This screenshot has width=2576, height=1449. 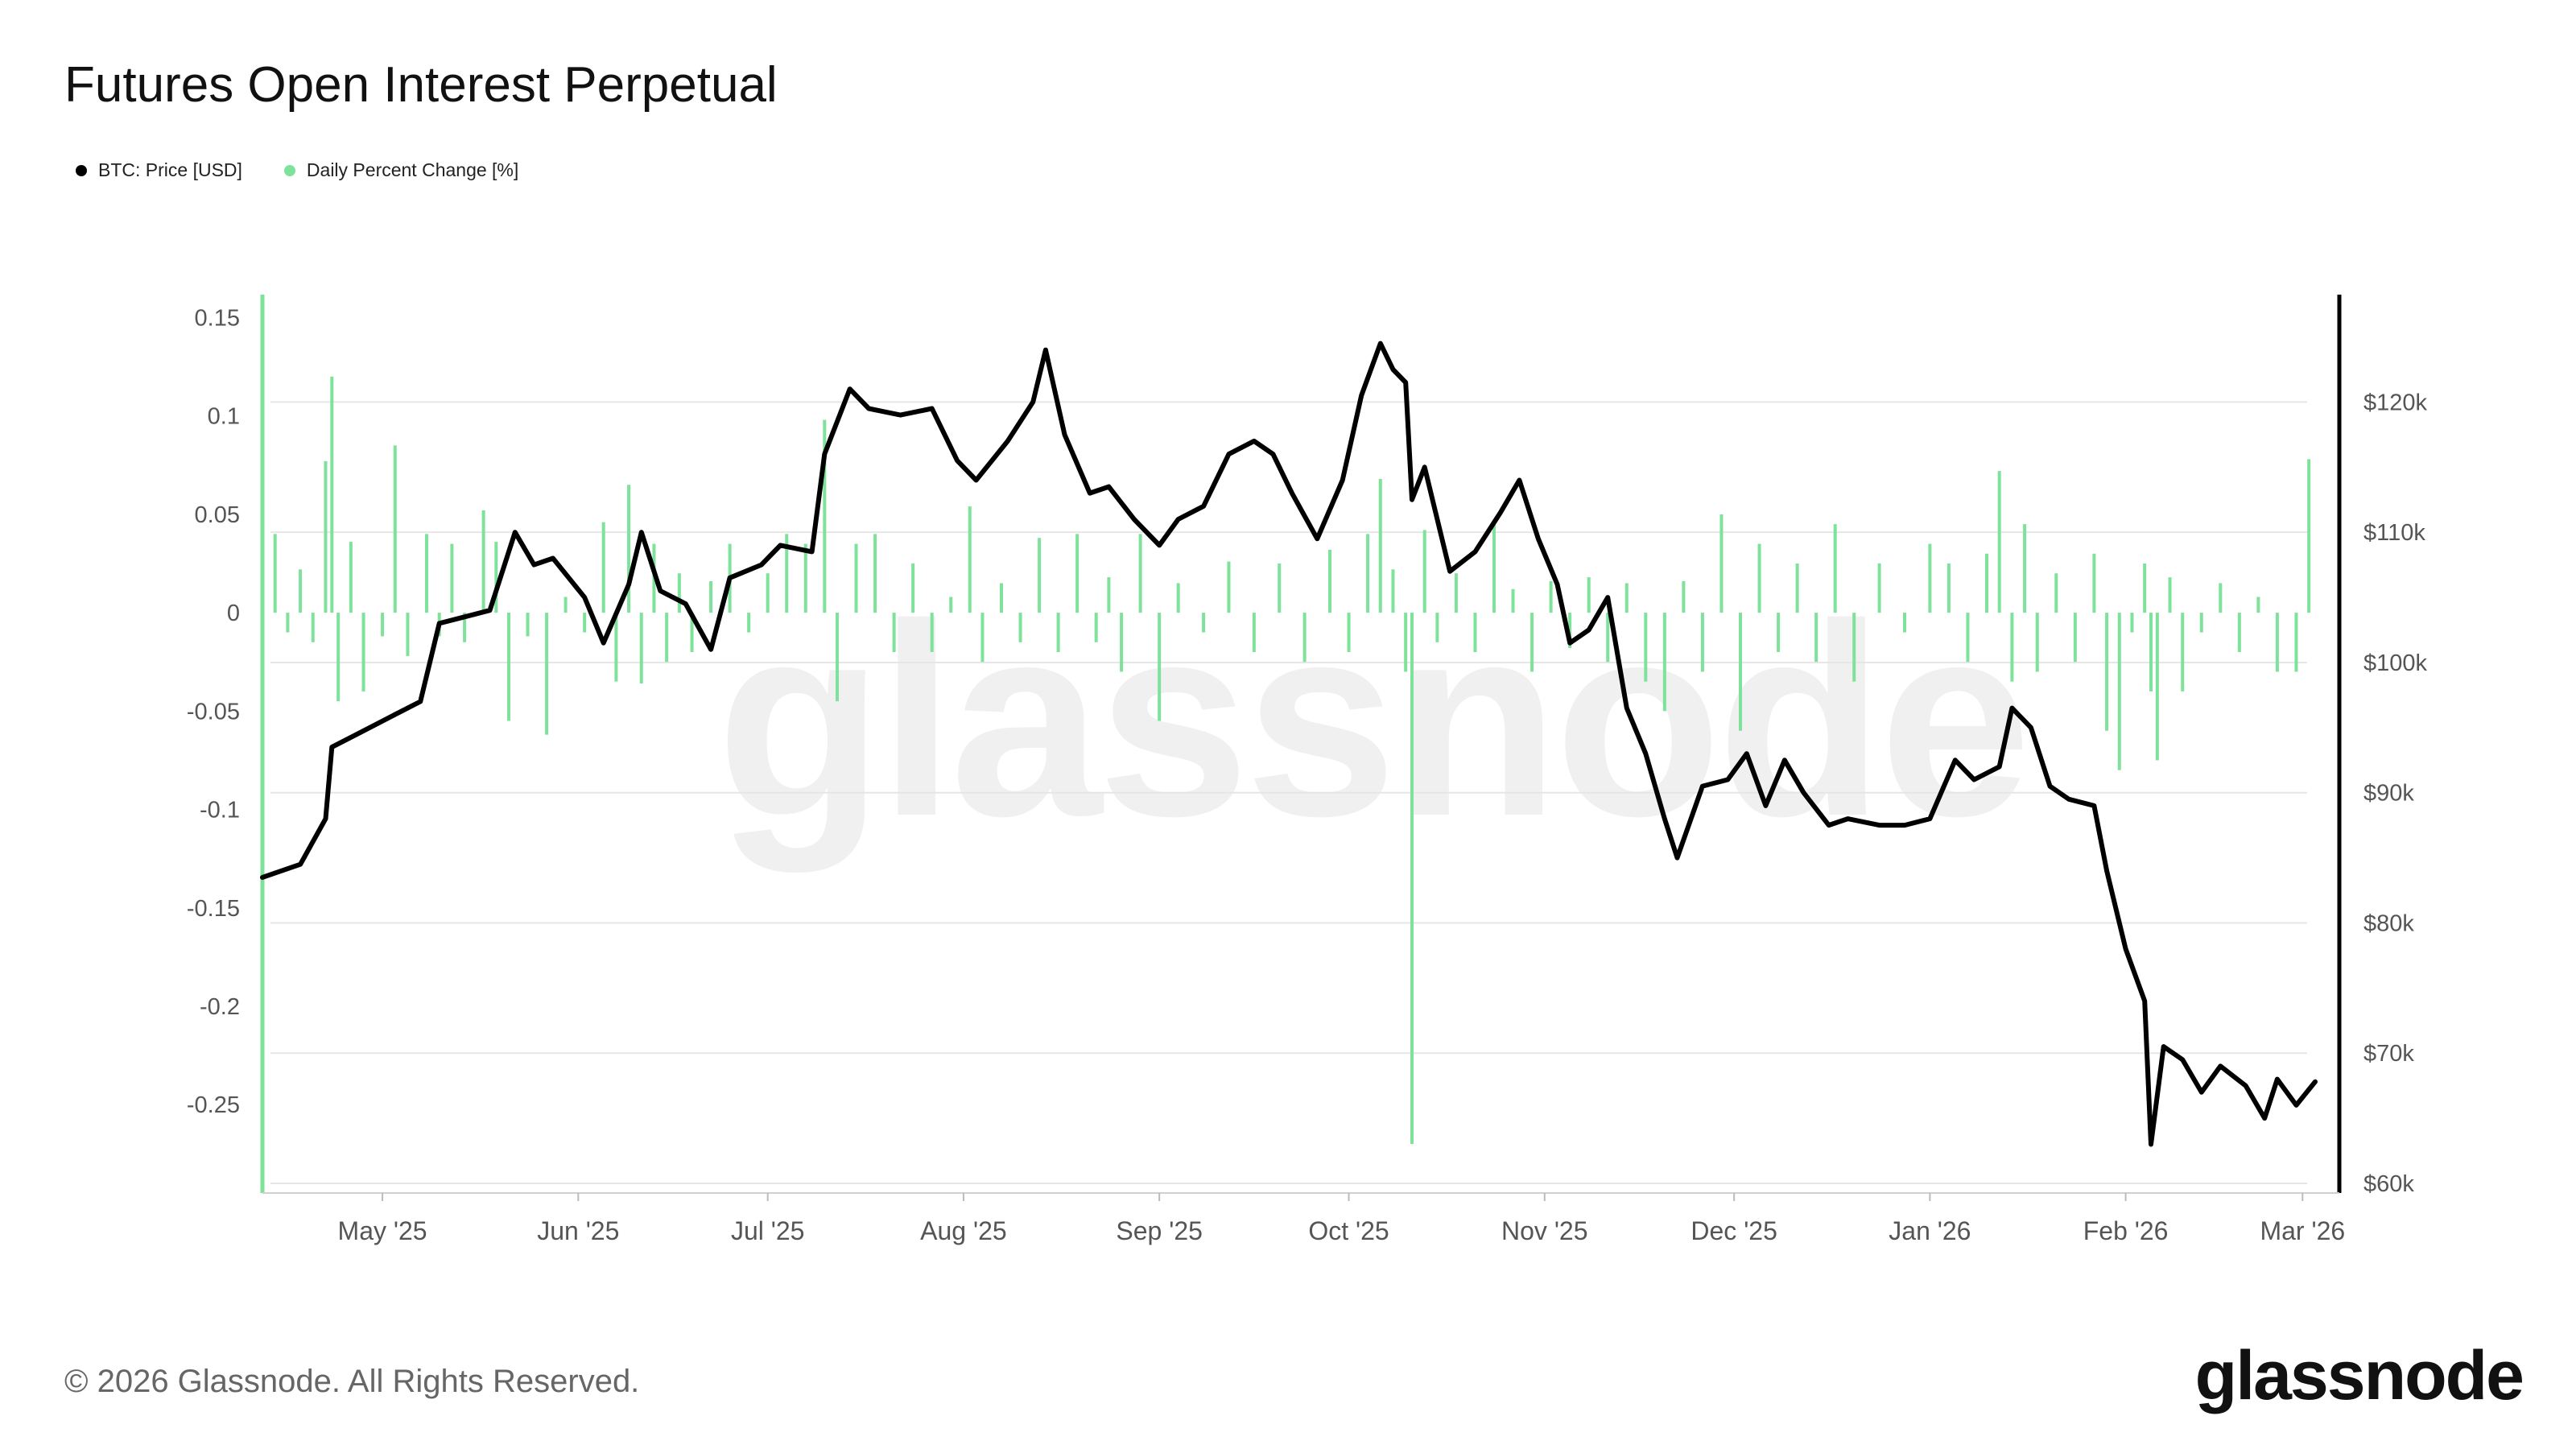 I want to click on legend-dot-percent-change, so click(x=289, y=170).